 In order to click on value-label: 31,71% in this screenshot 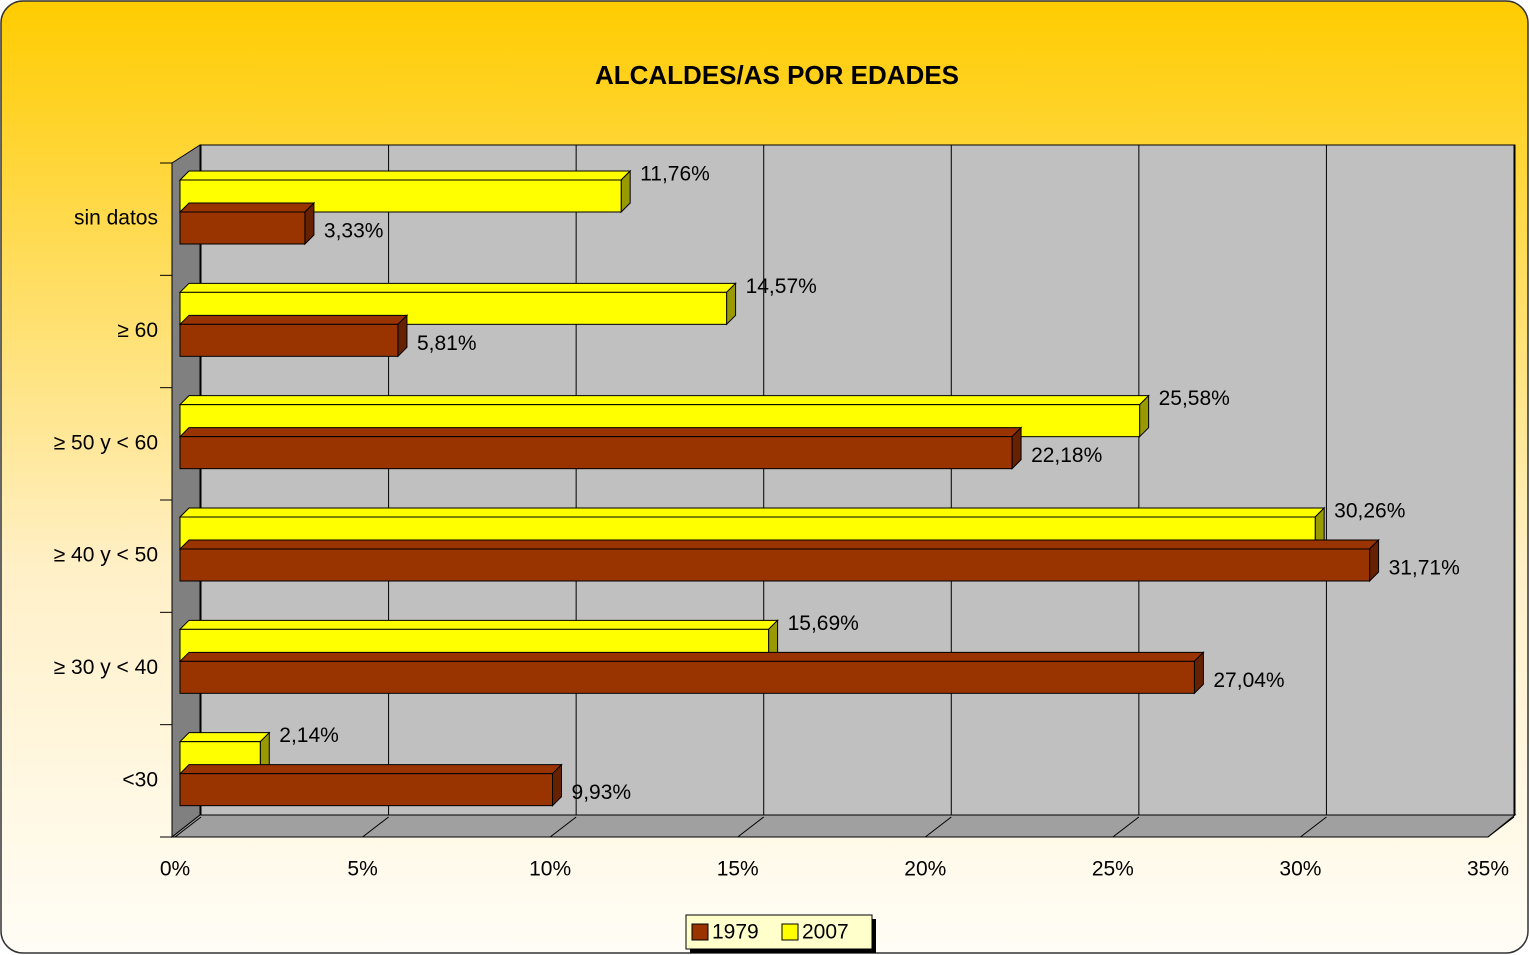, I will do `click(1424, 568)`.